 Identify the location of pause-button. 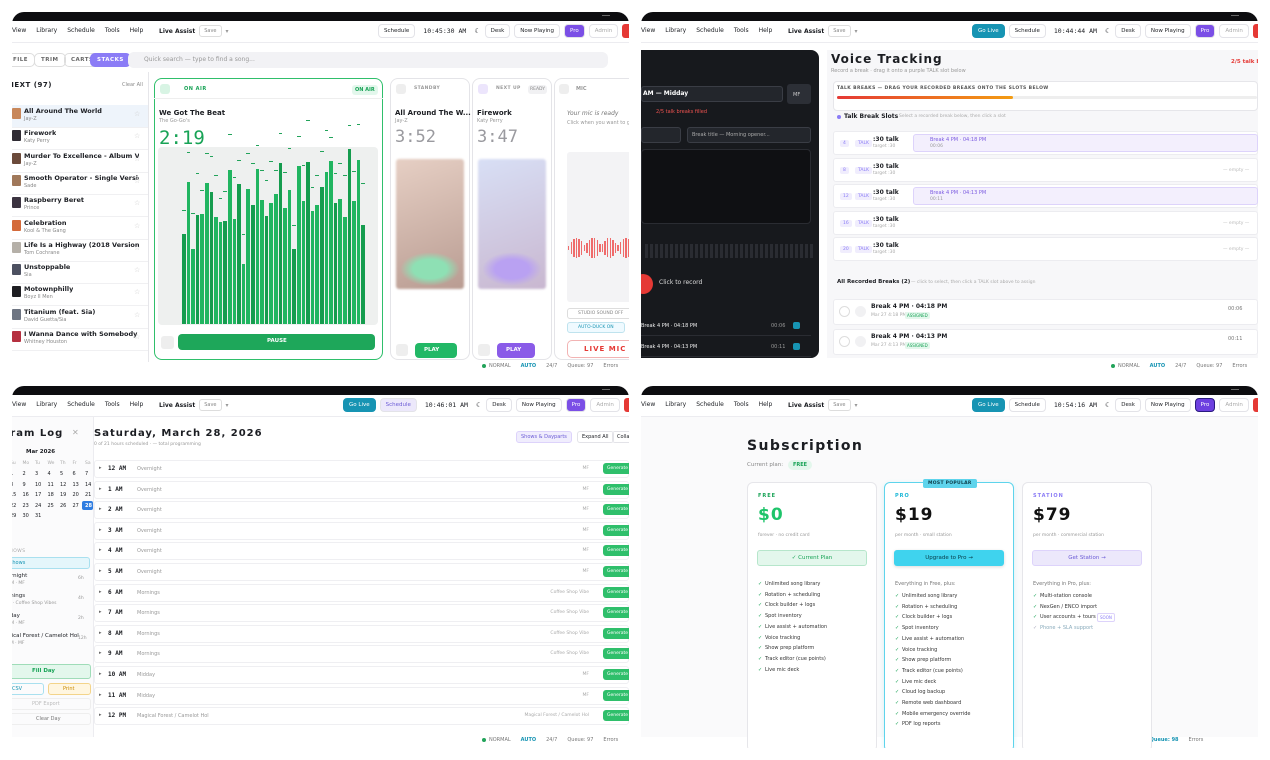
(276, 342).